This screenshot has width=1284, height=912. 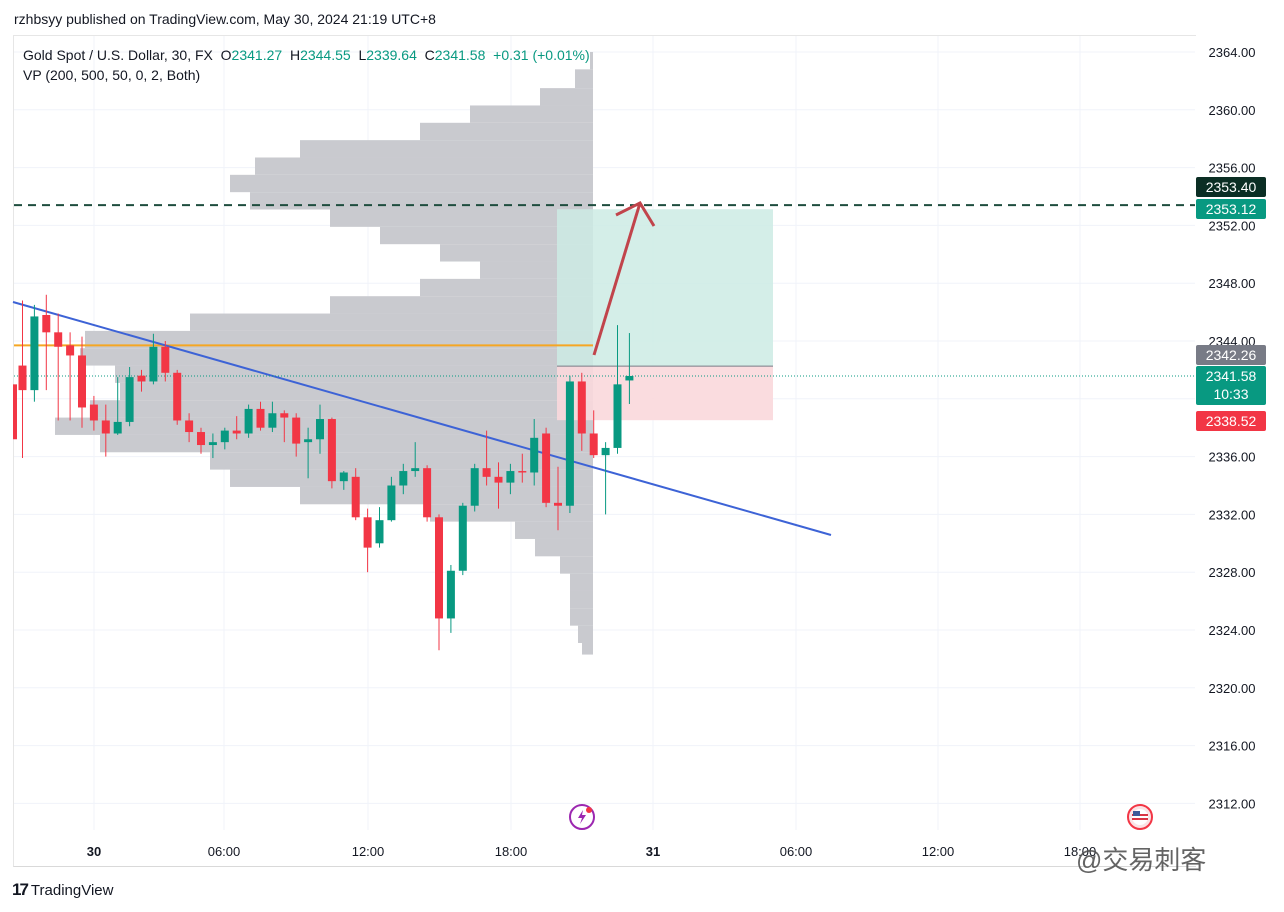 I want to click on x-tick-label: 06:00, so click(x=796, y=851).